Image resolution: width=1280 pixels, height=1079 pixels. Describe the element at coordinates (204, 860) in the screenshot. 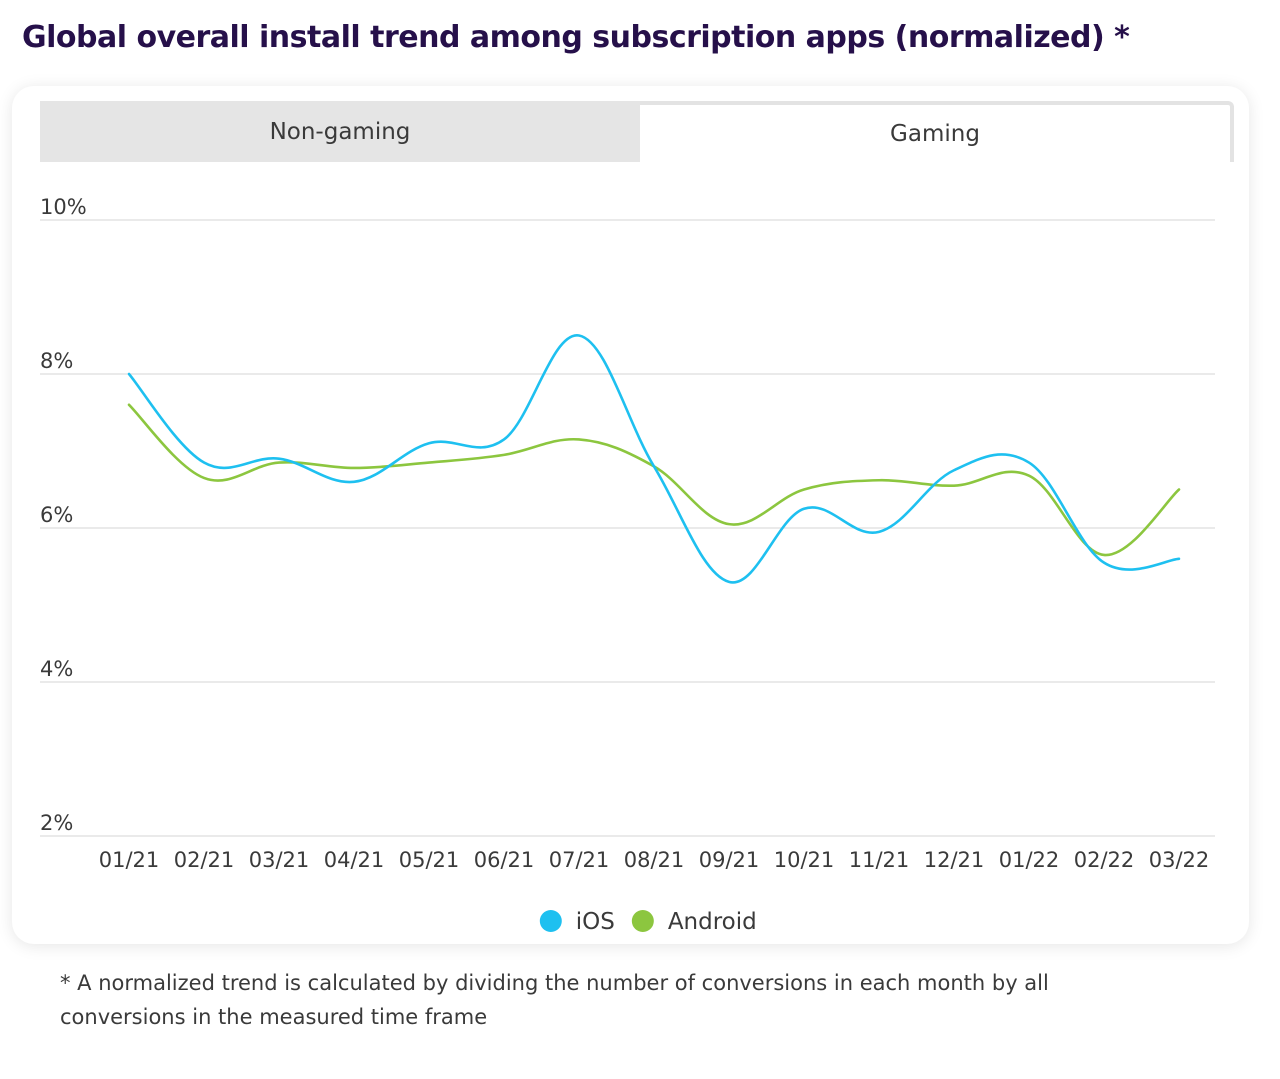

I see `x-tick-label: 02/21` at that location.